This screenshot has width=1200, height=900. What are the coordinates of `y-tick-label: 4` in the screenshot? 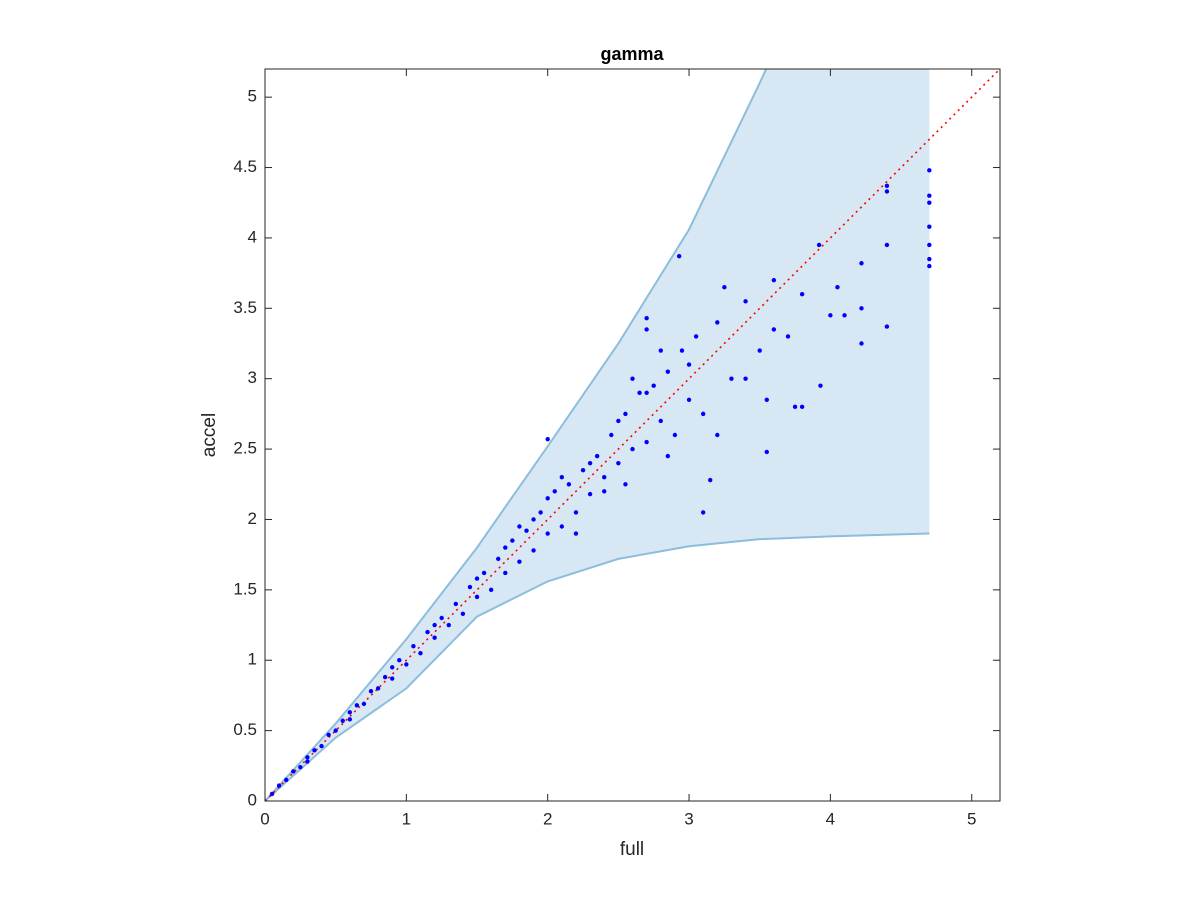 It's located at (252, 236).